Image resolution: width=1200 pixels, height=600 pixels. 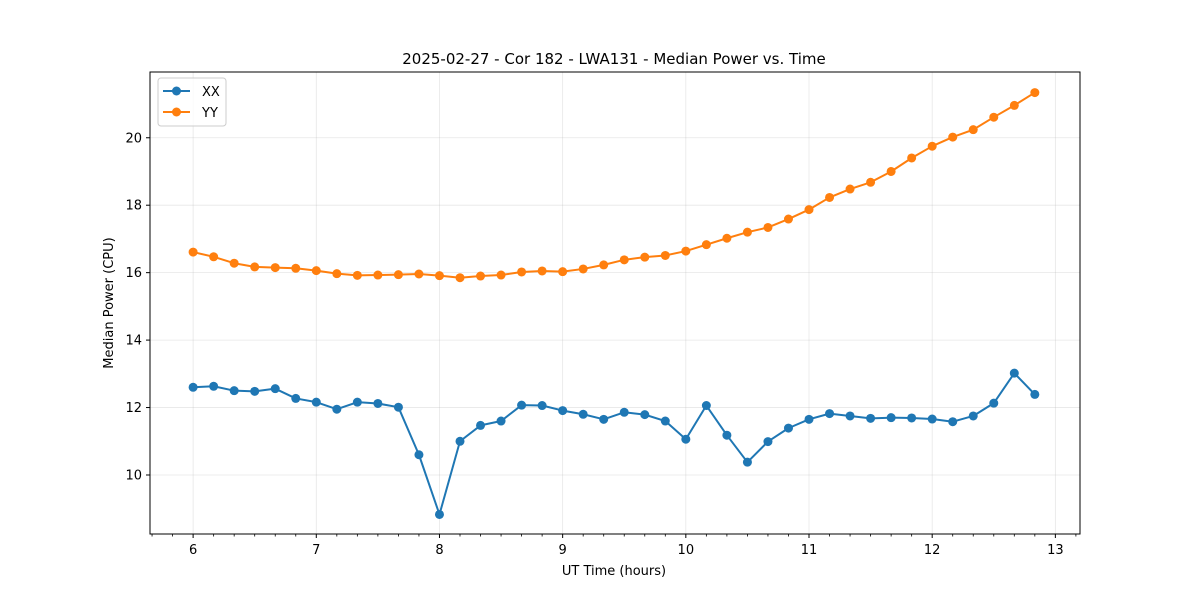 What do you see at coordinates (133, 341) in the screenshot?
I see `y-tick-label: 14` at bounding box center [133, 341].